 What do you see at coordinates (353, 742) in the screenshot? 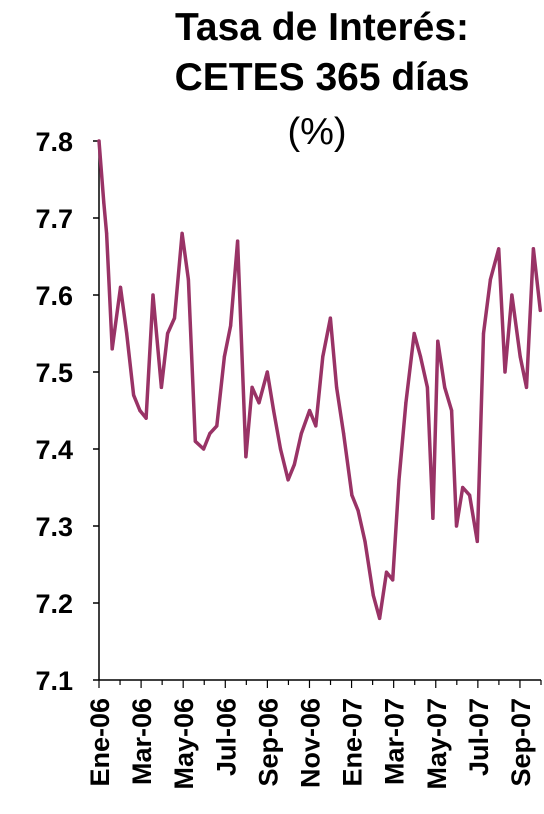
I see `x-tick-label: Ene-07` at bounding box center [353, 742].